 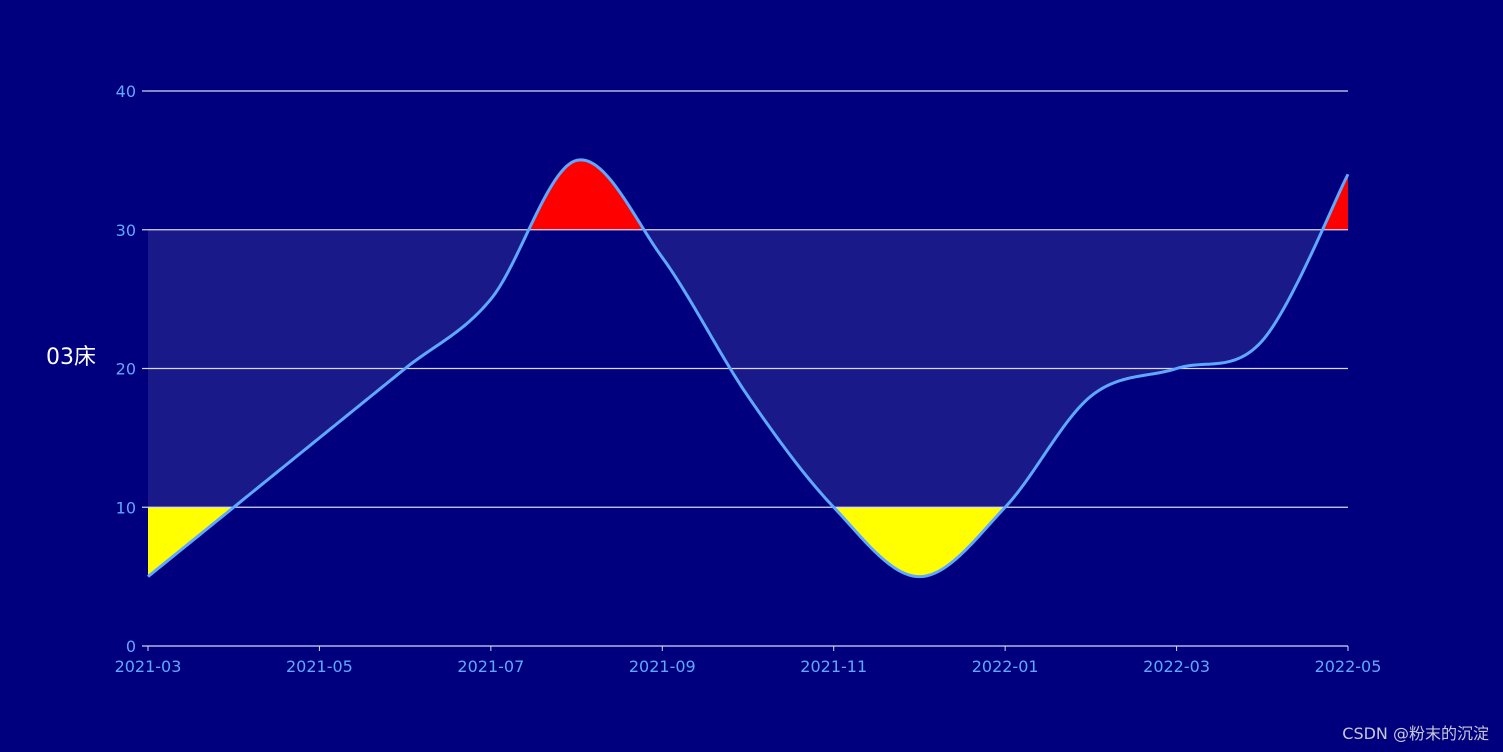 I want to click on y-tick-label: 30, so click(x=126, y=230).